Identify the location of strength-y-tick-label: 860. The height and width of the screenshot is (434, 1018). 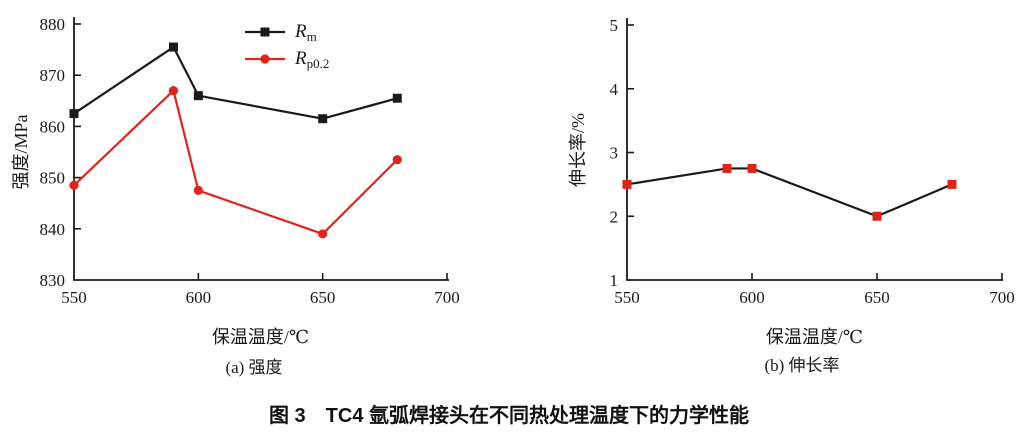
(53, 126).